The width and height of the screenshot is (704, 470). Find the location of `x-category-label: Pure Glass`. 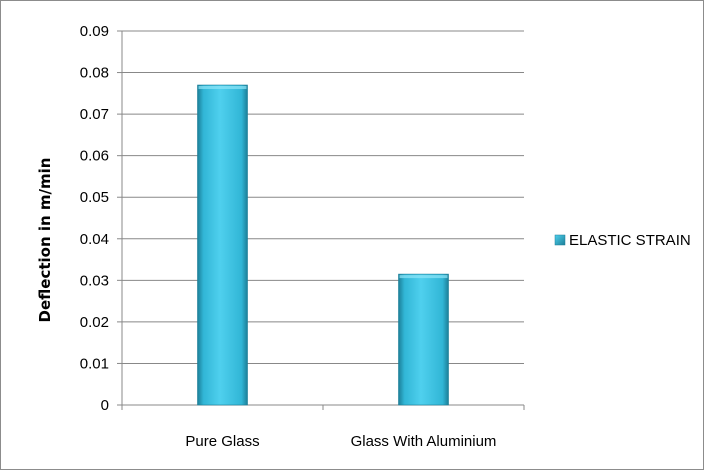

x-category-label: Pure Glass is located at coordinates (222, 441).